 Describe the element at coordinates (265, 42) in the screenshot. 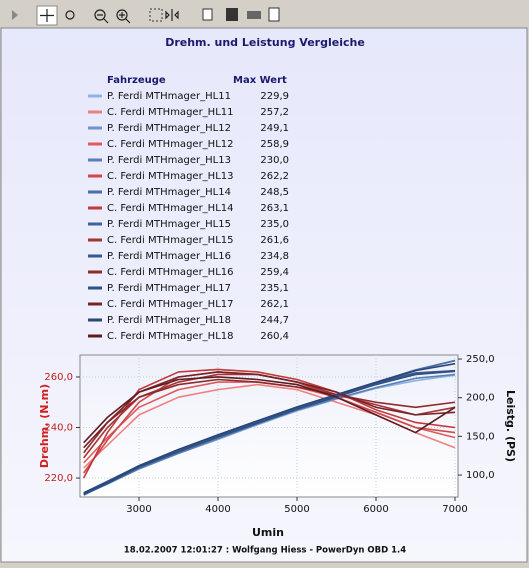

I see `chart-title: Drehm. und Leistung Vergleiche` at that location.